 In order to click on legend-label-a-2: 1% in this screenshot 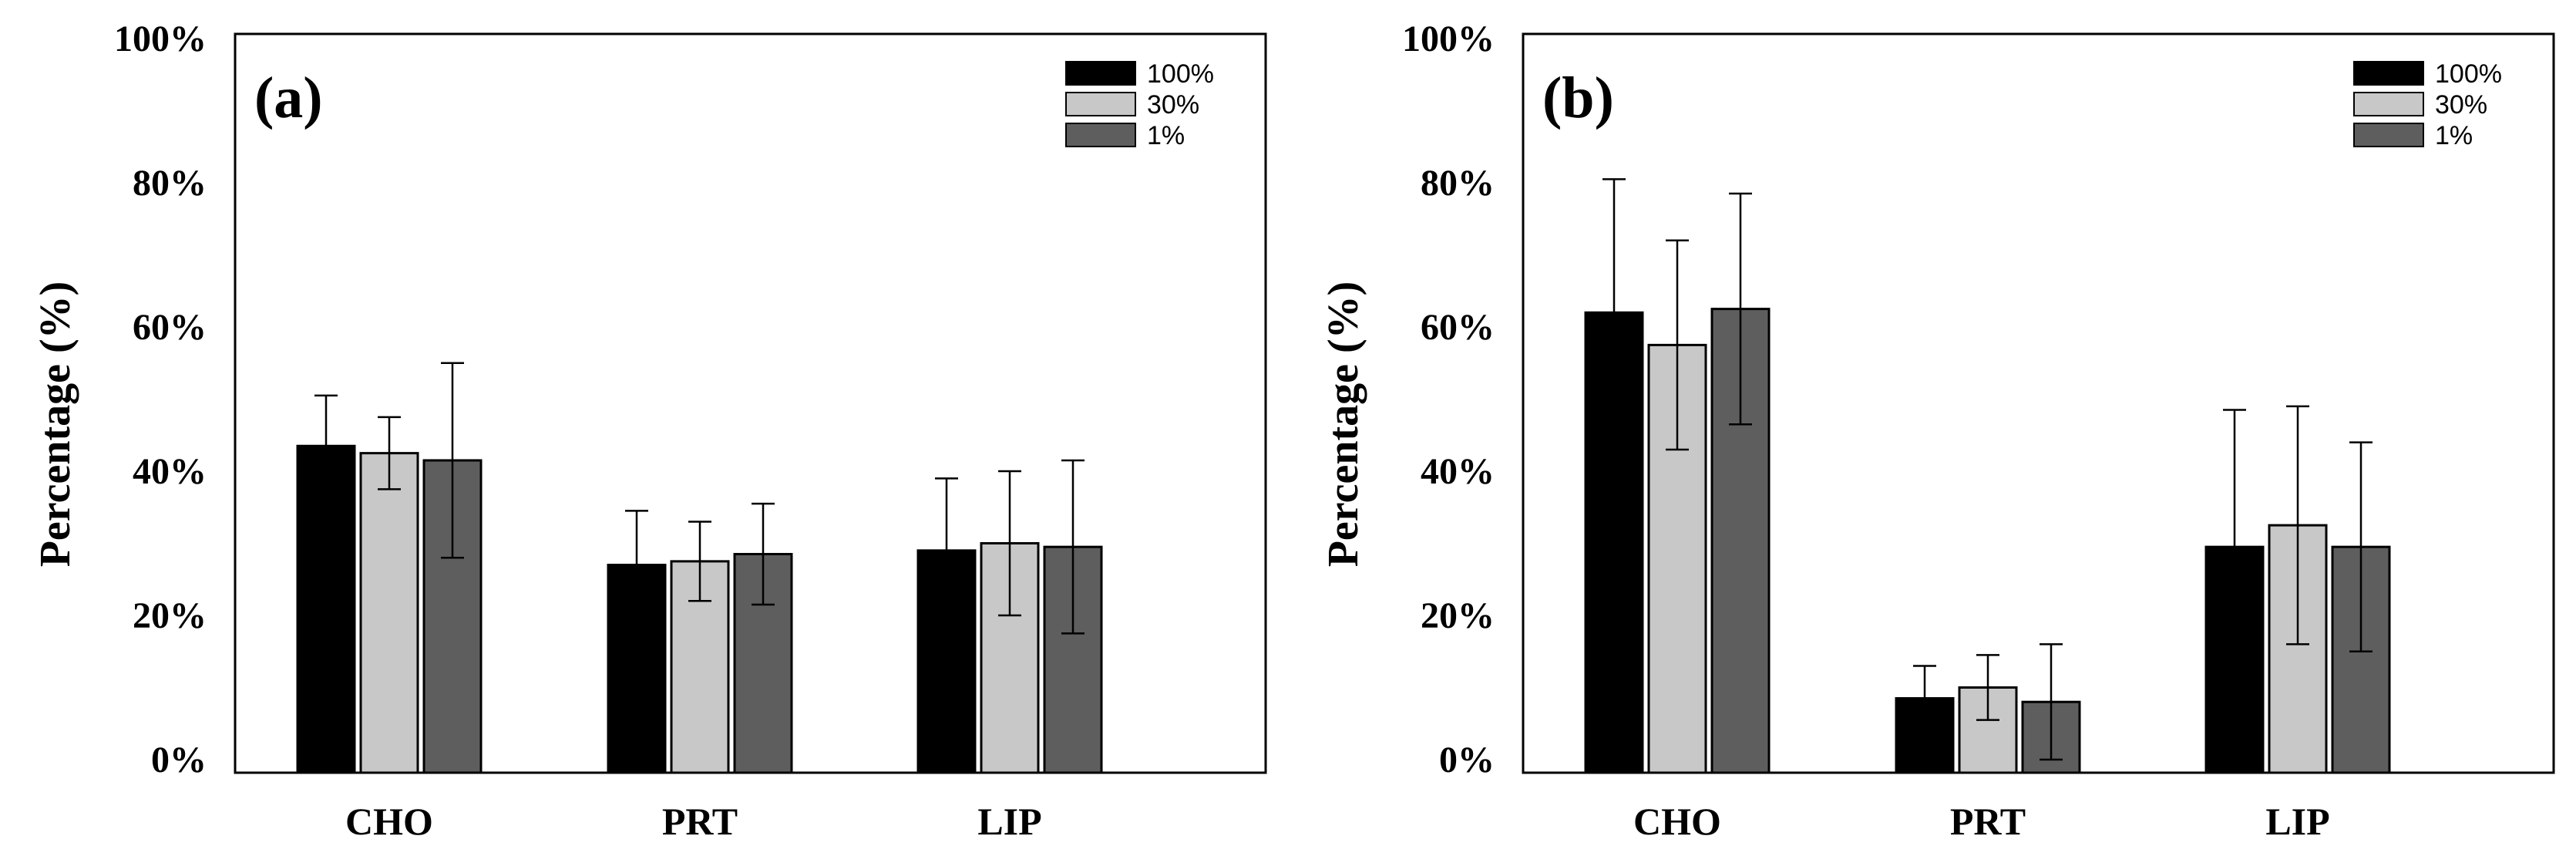, I will do `click(1166, 135)`.